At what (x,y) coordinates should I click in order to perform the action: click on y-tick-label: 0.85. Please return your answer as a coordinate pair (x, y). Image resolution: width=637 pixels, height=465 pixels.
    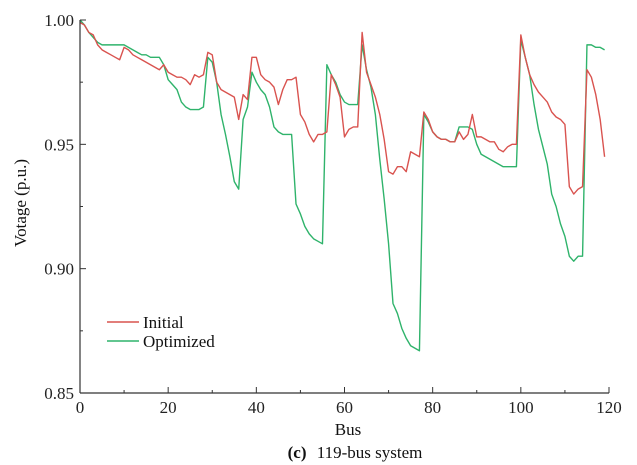
    Looking at the image, I should click on (59, 393).